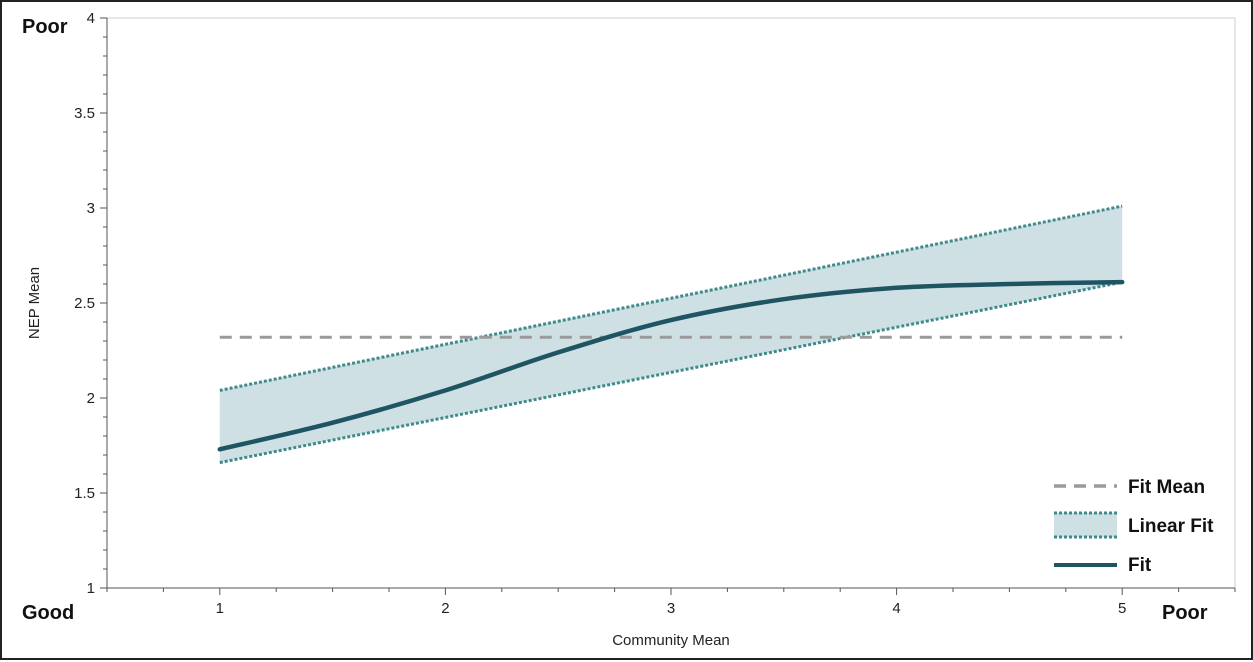 The image size is (1253, 662). I want to click on y-tick-label: 3, so click(91, 208).